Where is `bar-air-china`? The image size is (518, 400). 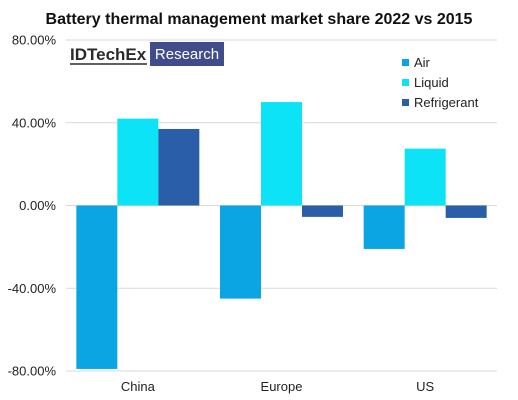
bar-air-china is located at coordinates (97, 287).